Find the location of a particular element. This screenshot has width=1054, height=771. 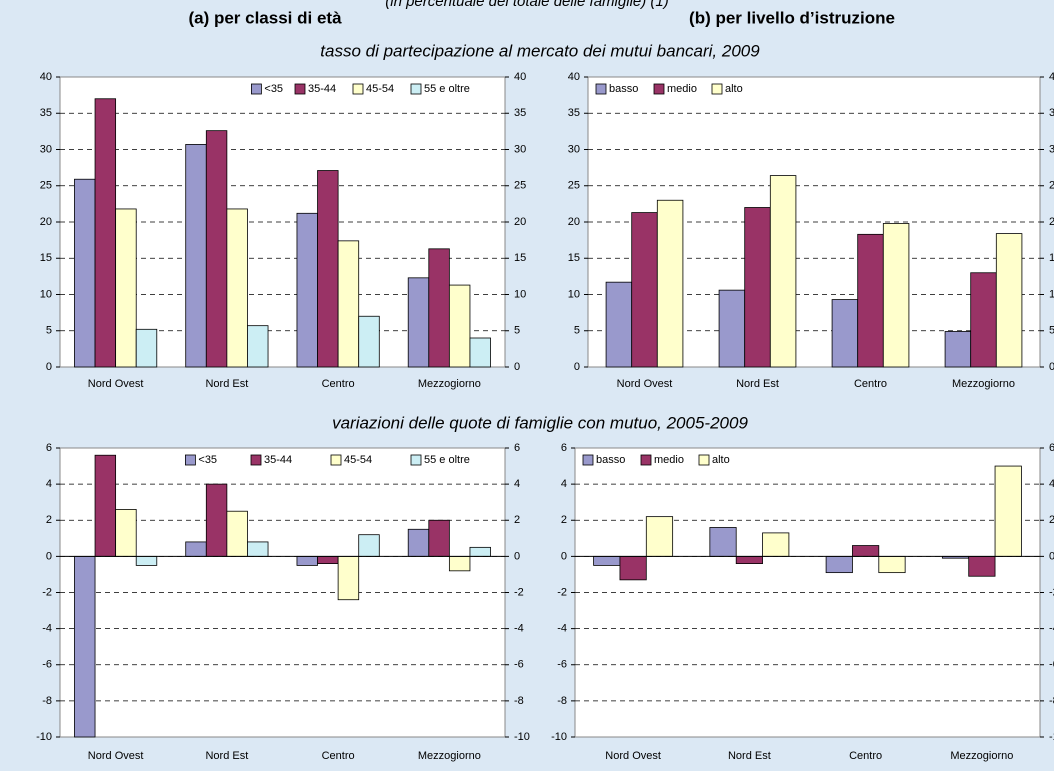

y-tick-label: 25 is located at coordinates (574, 186).